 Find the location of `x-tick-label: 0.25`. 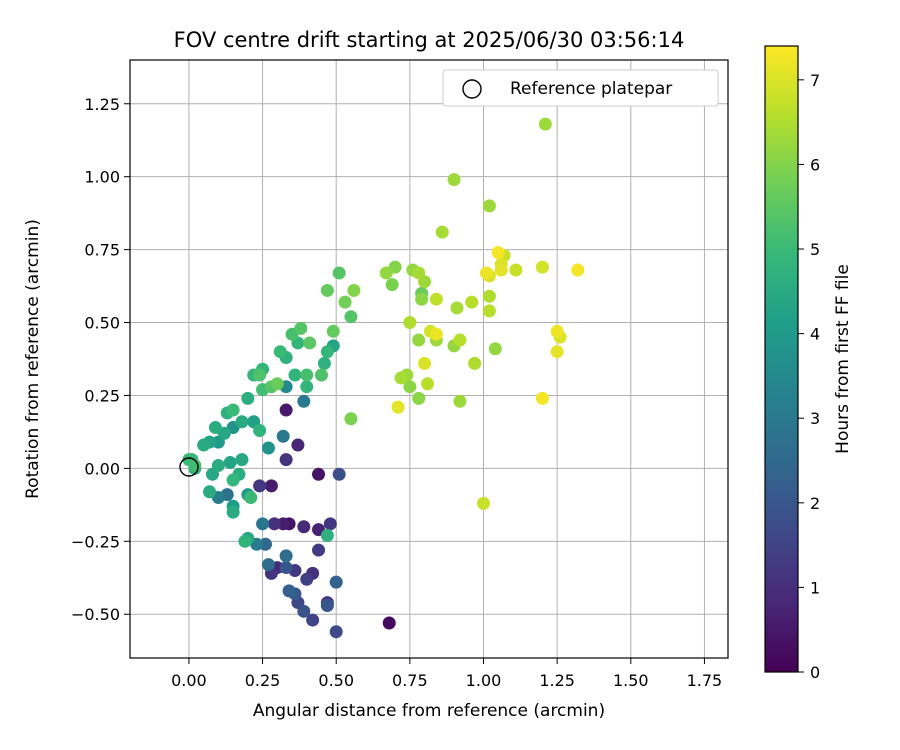

x-tick-label: 0.25 is located at coordinates (263, 680).